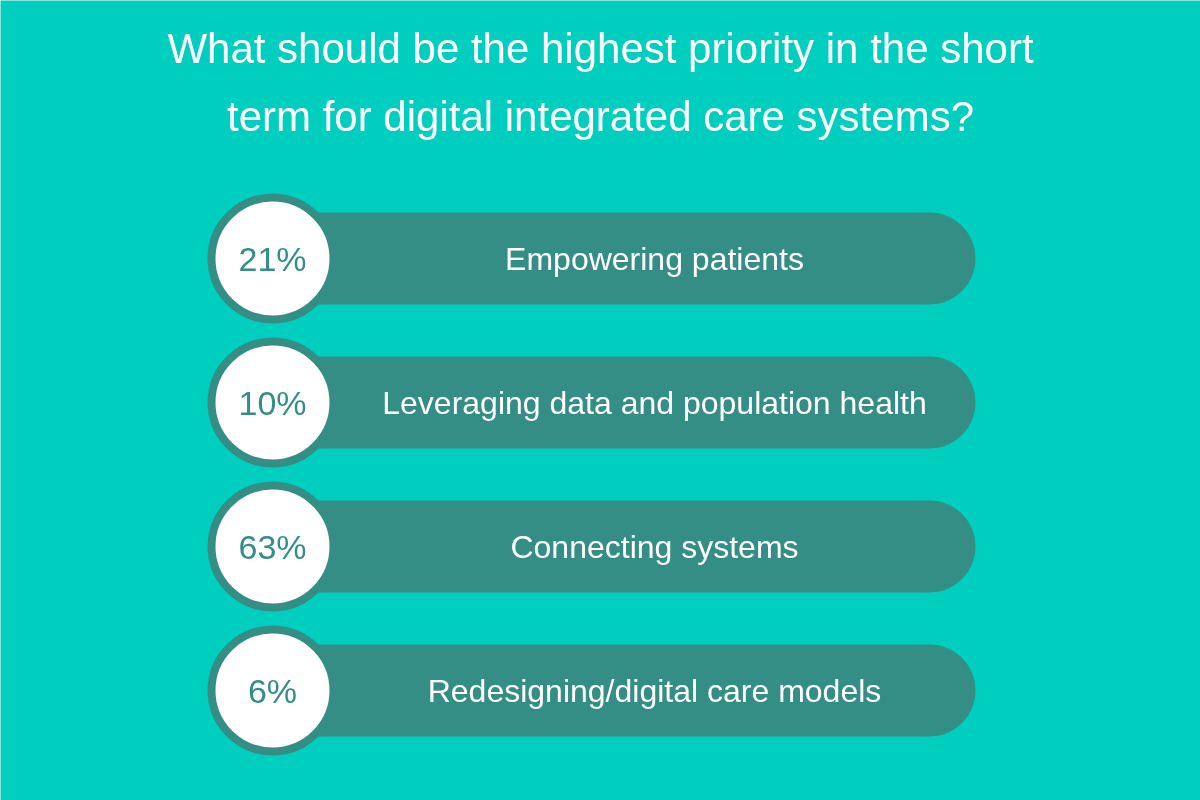  Describe the element at coordinates (654, 402) in the screenshot. I see `category-label: Leveraging data and population health` at that location.